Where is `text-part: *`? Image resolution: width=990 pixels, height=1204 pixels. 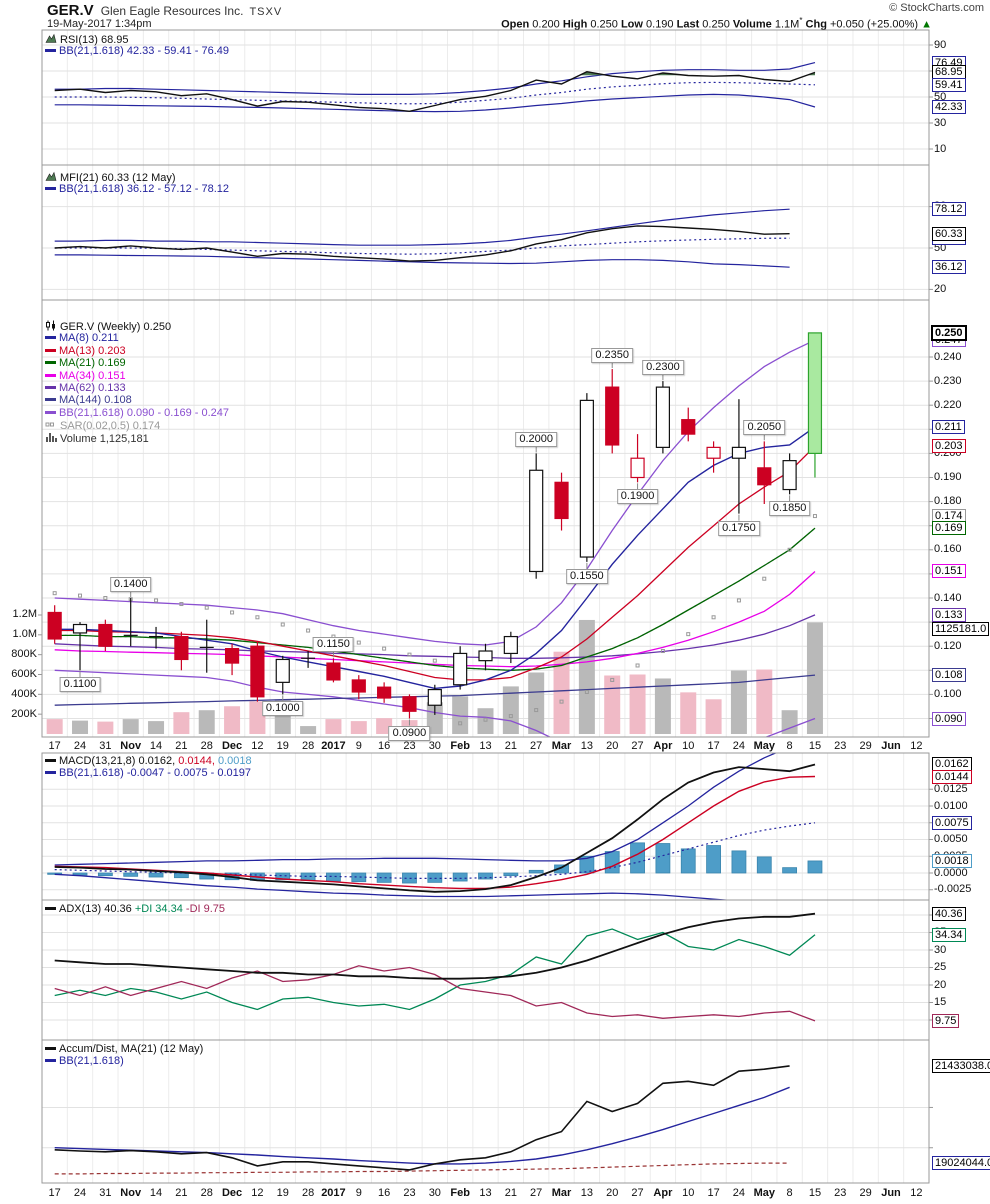
text-part: * is located at coordinates (801, 20).